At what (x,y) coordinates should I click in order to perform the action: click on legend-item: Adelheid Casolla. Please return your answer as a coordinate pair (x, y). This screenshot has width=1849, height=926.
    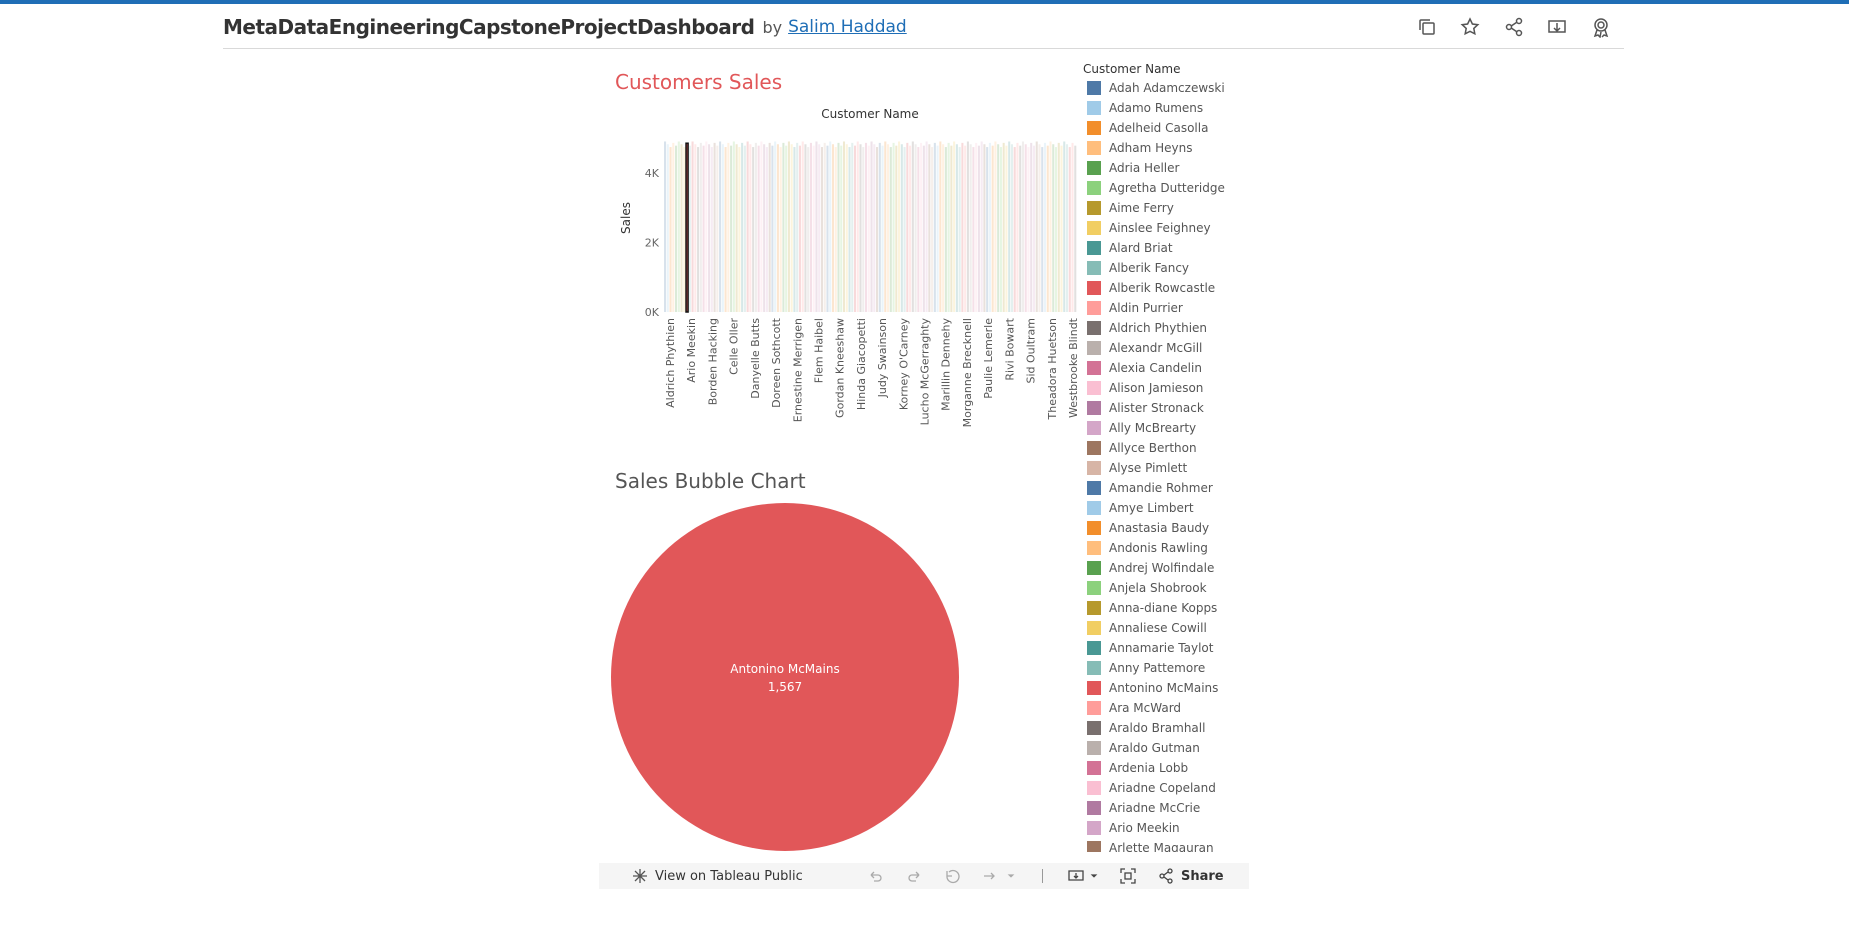
    Looking at the image, I should click on (1173, 128).